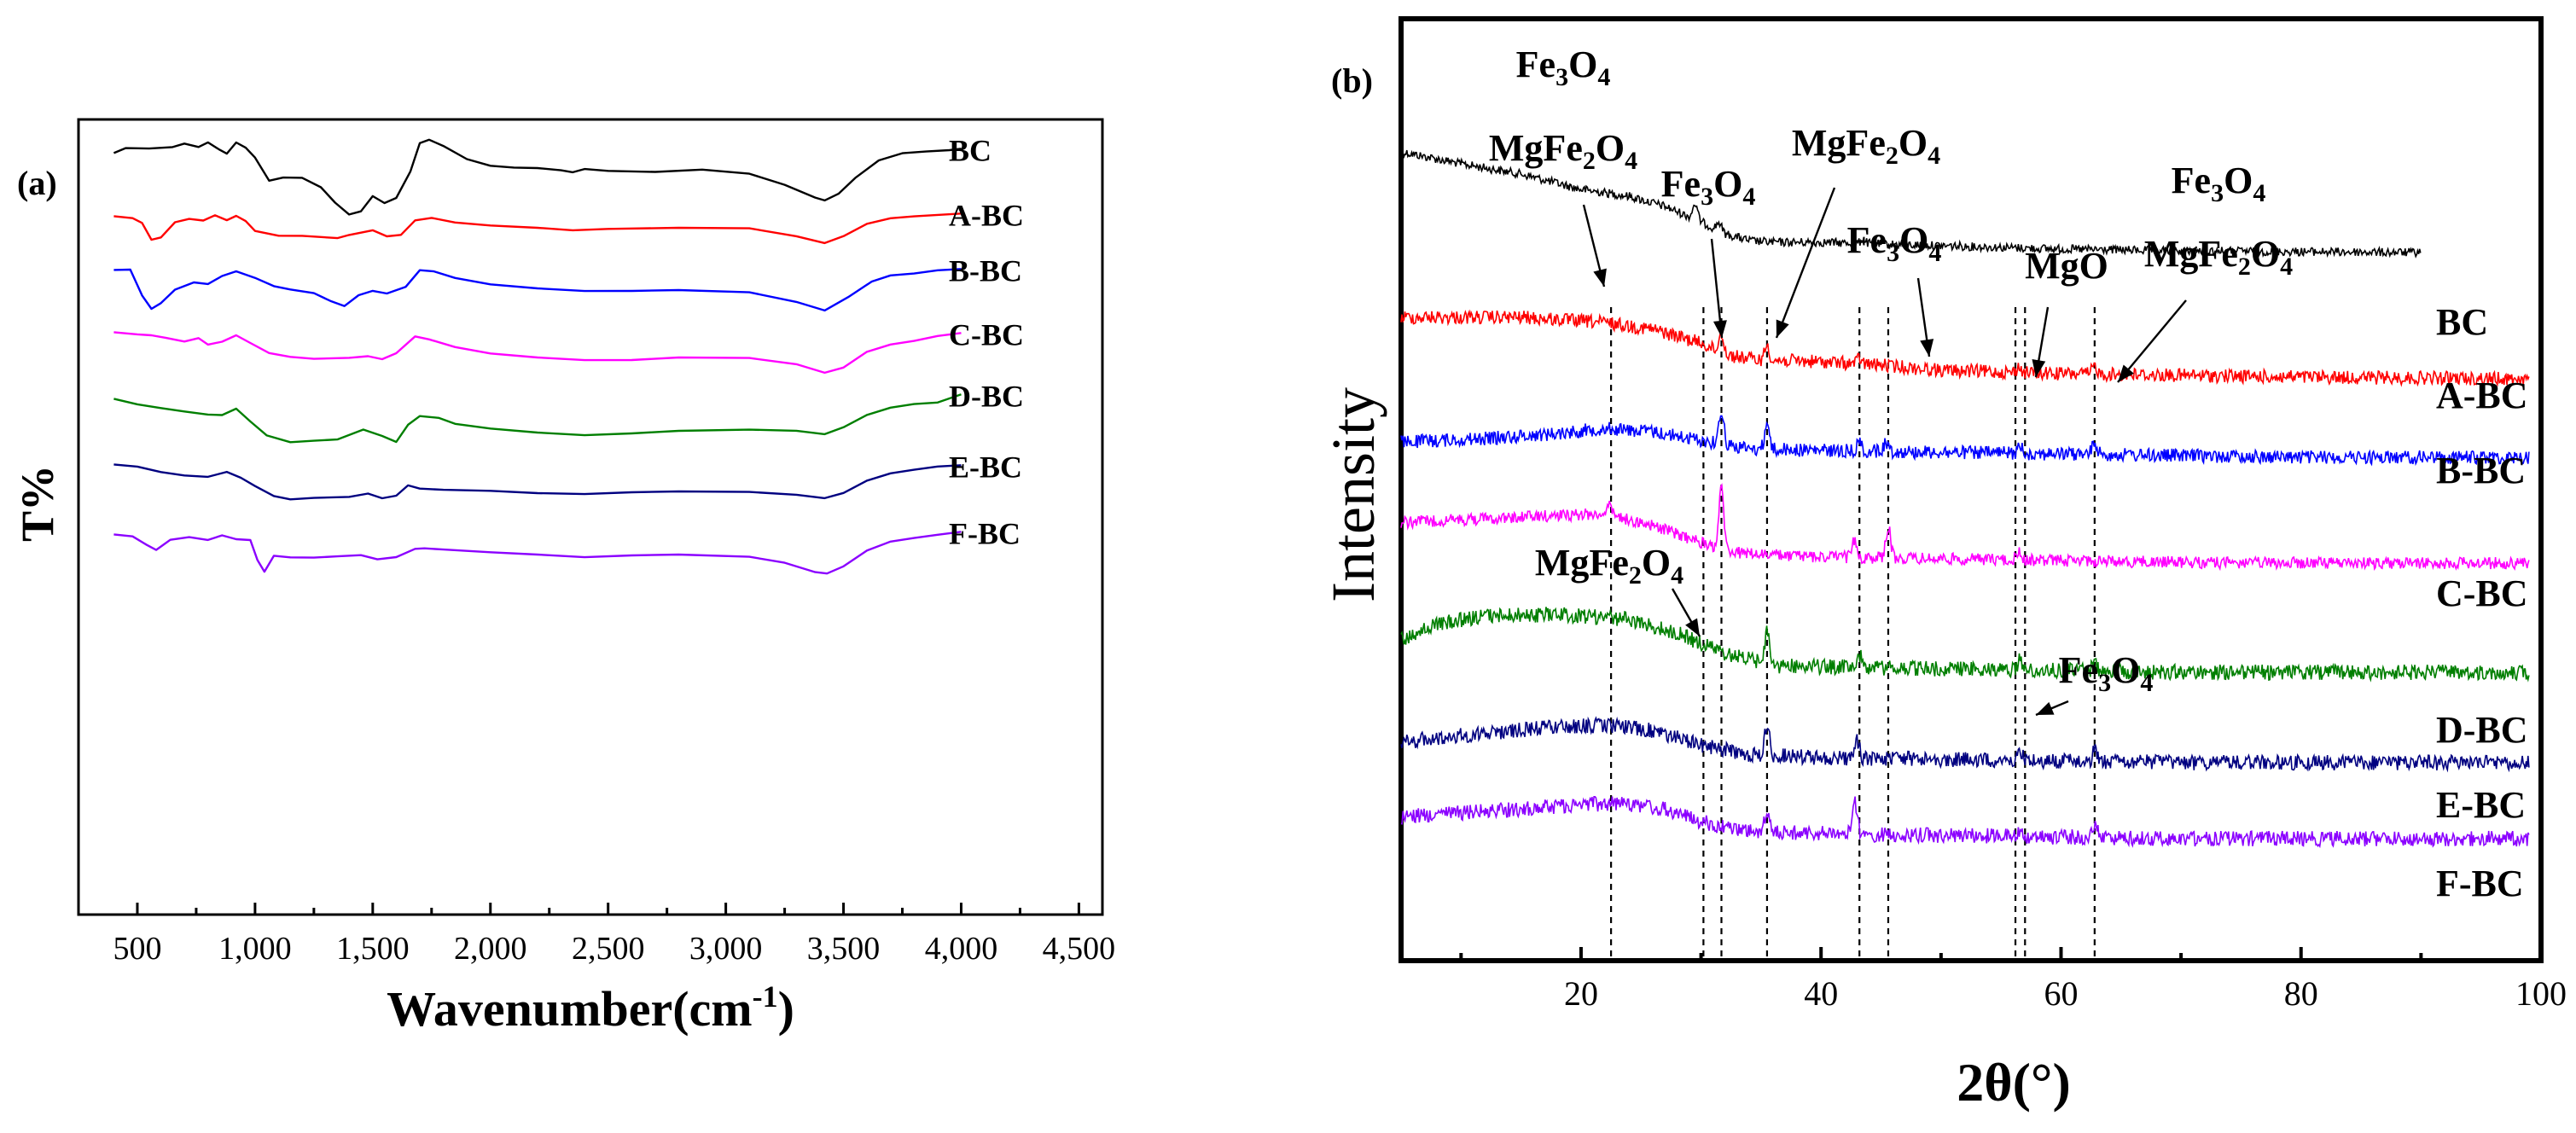 Image resolution: width=2576 pixels, height=1133 pixels. What do you see at coordinates (2014, 1082) in the screenshot?
I see `panel-b-x-axis-label: 2θ(°)` at bounding box center [2014, 1082].